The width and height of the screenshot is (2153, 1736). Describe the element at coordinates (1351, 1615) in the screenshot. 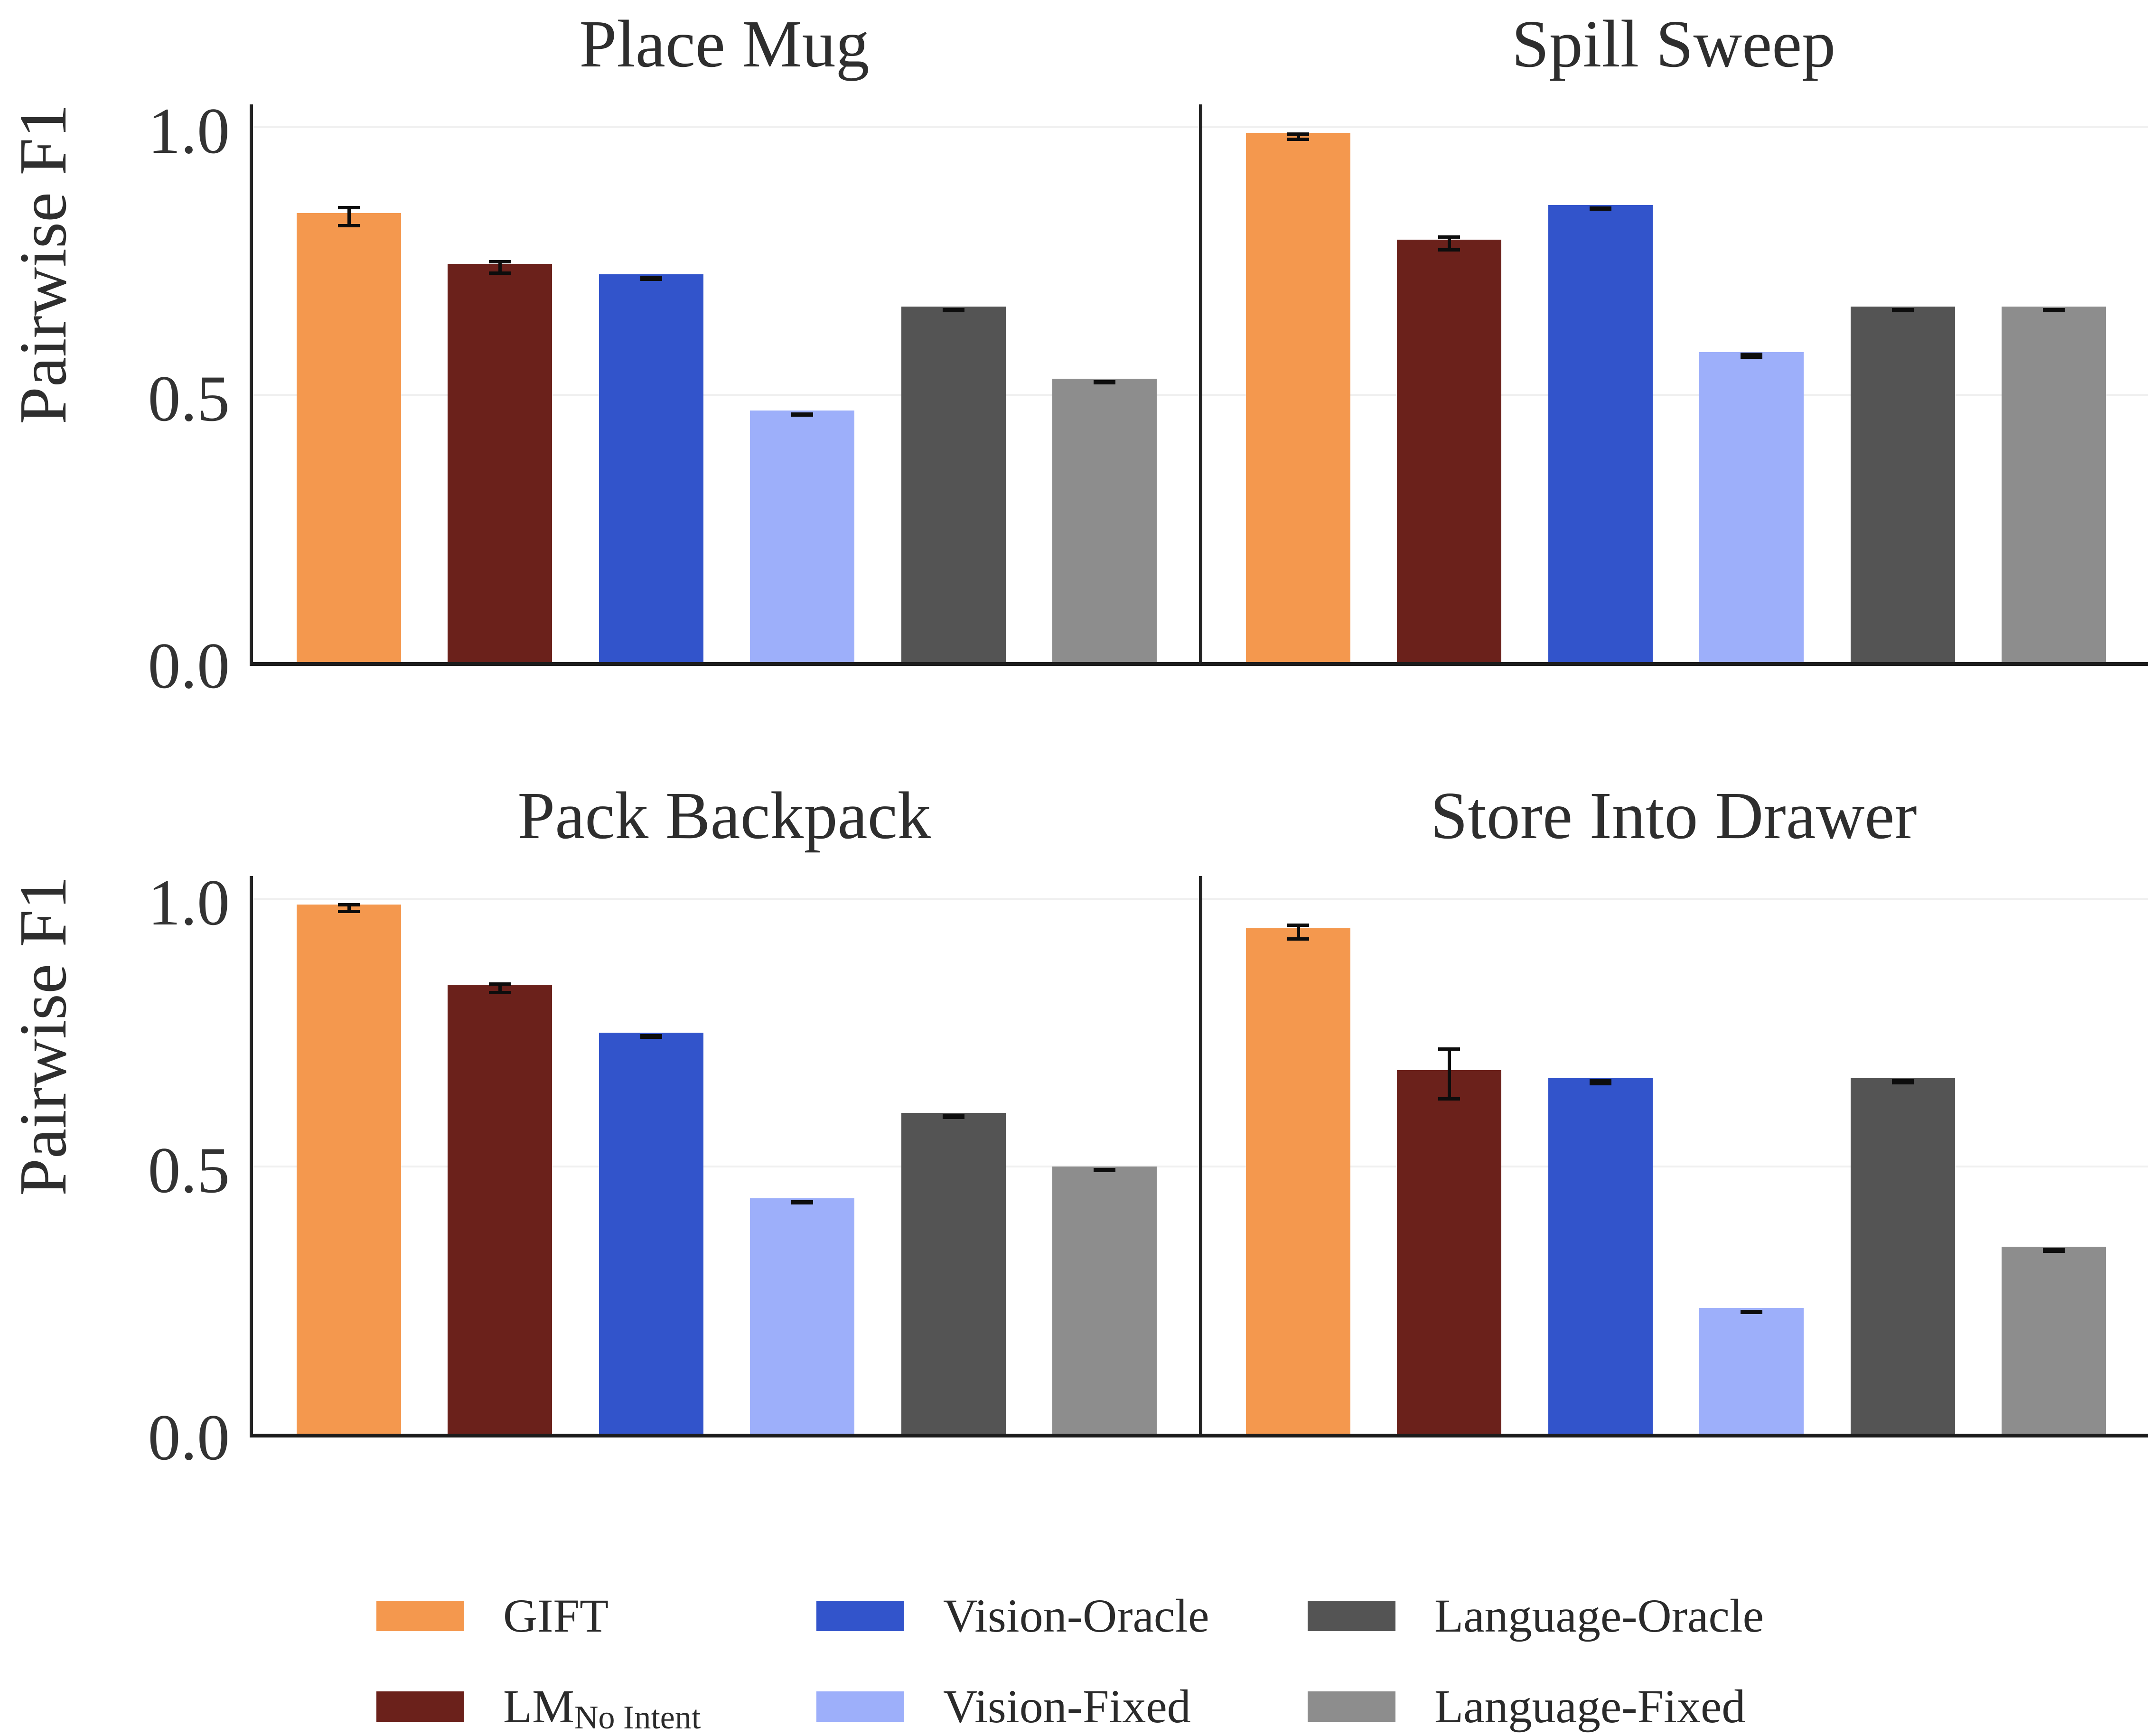

I see `language-oracle-swatch` at that location.